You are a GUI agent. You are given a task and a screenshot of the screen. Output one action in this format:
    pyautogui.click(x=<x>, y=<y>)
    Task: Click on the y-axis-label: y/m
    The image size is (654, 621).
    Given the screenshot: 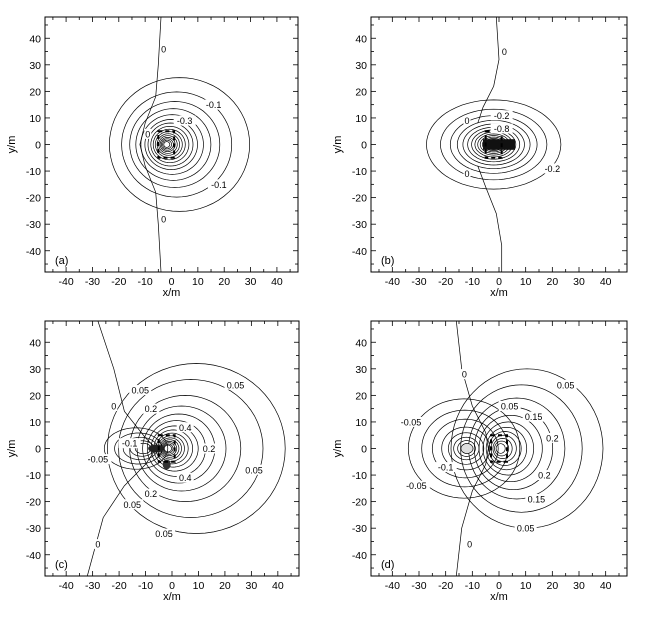 What is the action you would take?
    pyautogui.click(x=338, y=449)
    